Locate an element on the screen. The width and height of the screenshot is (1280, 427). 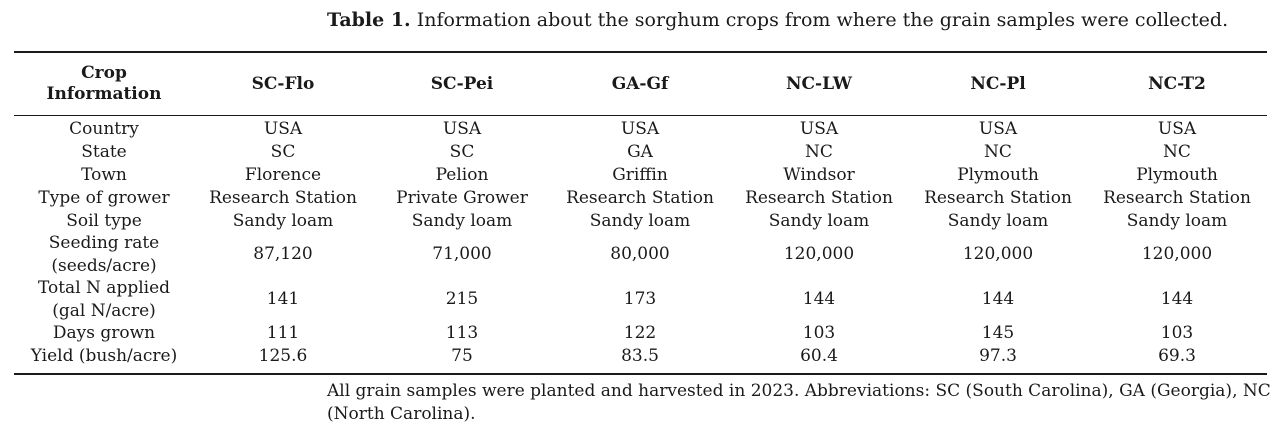
row-label: Country is located at coordinates (104, 129).